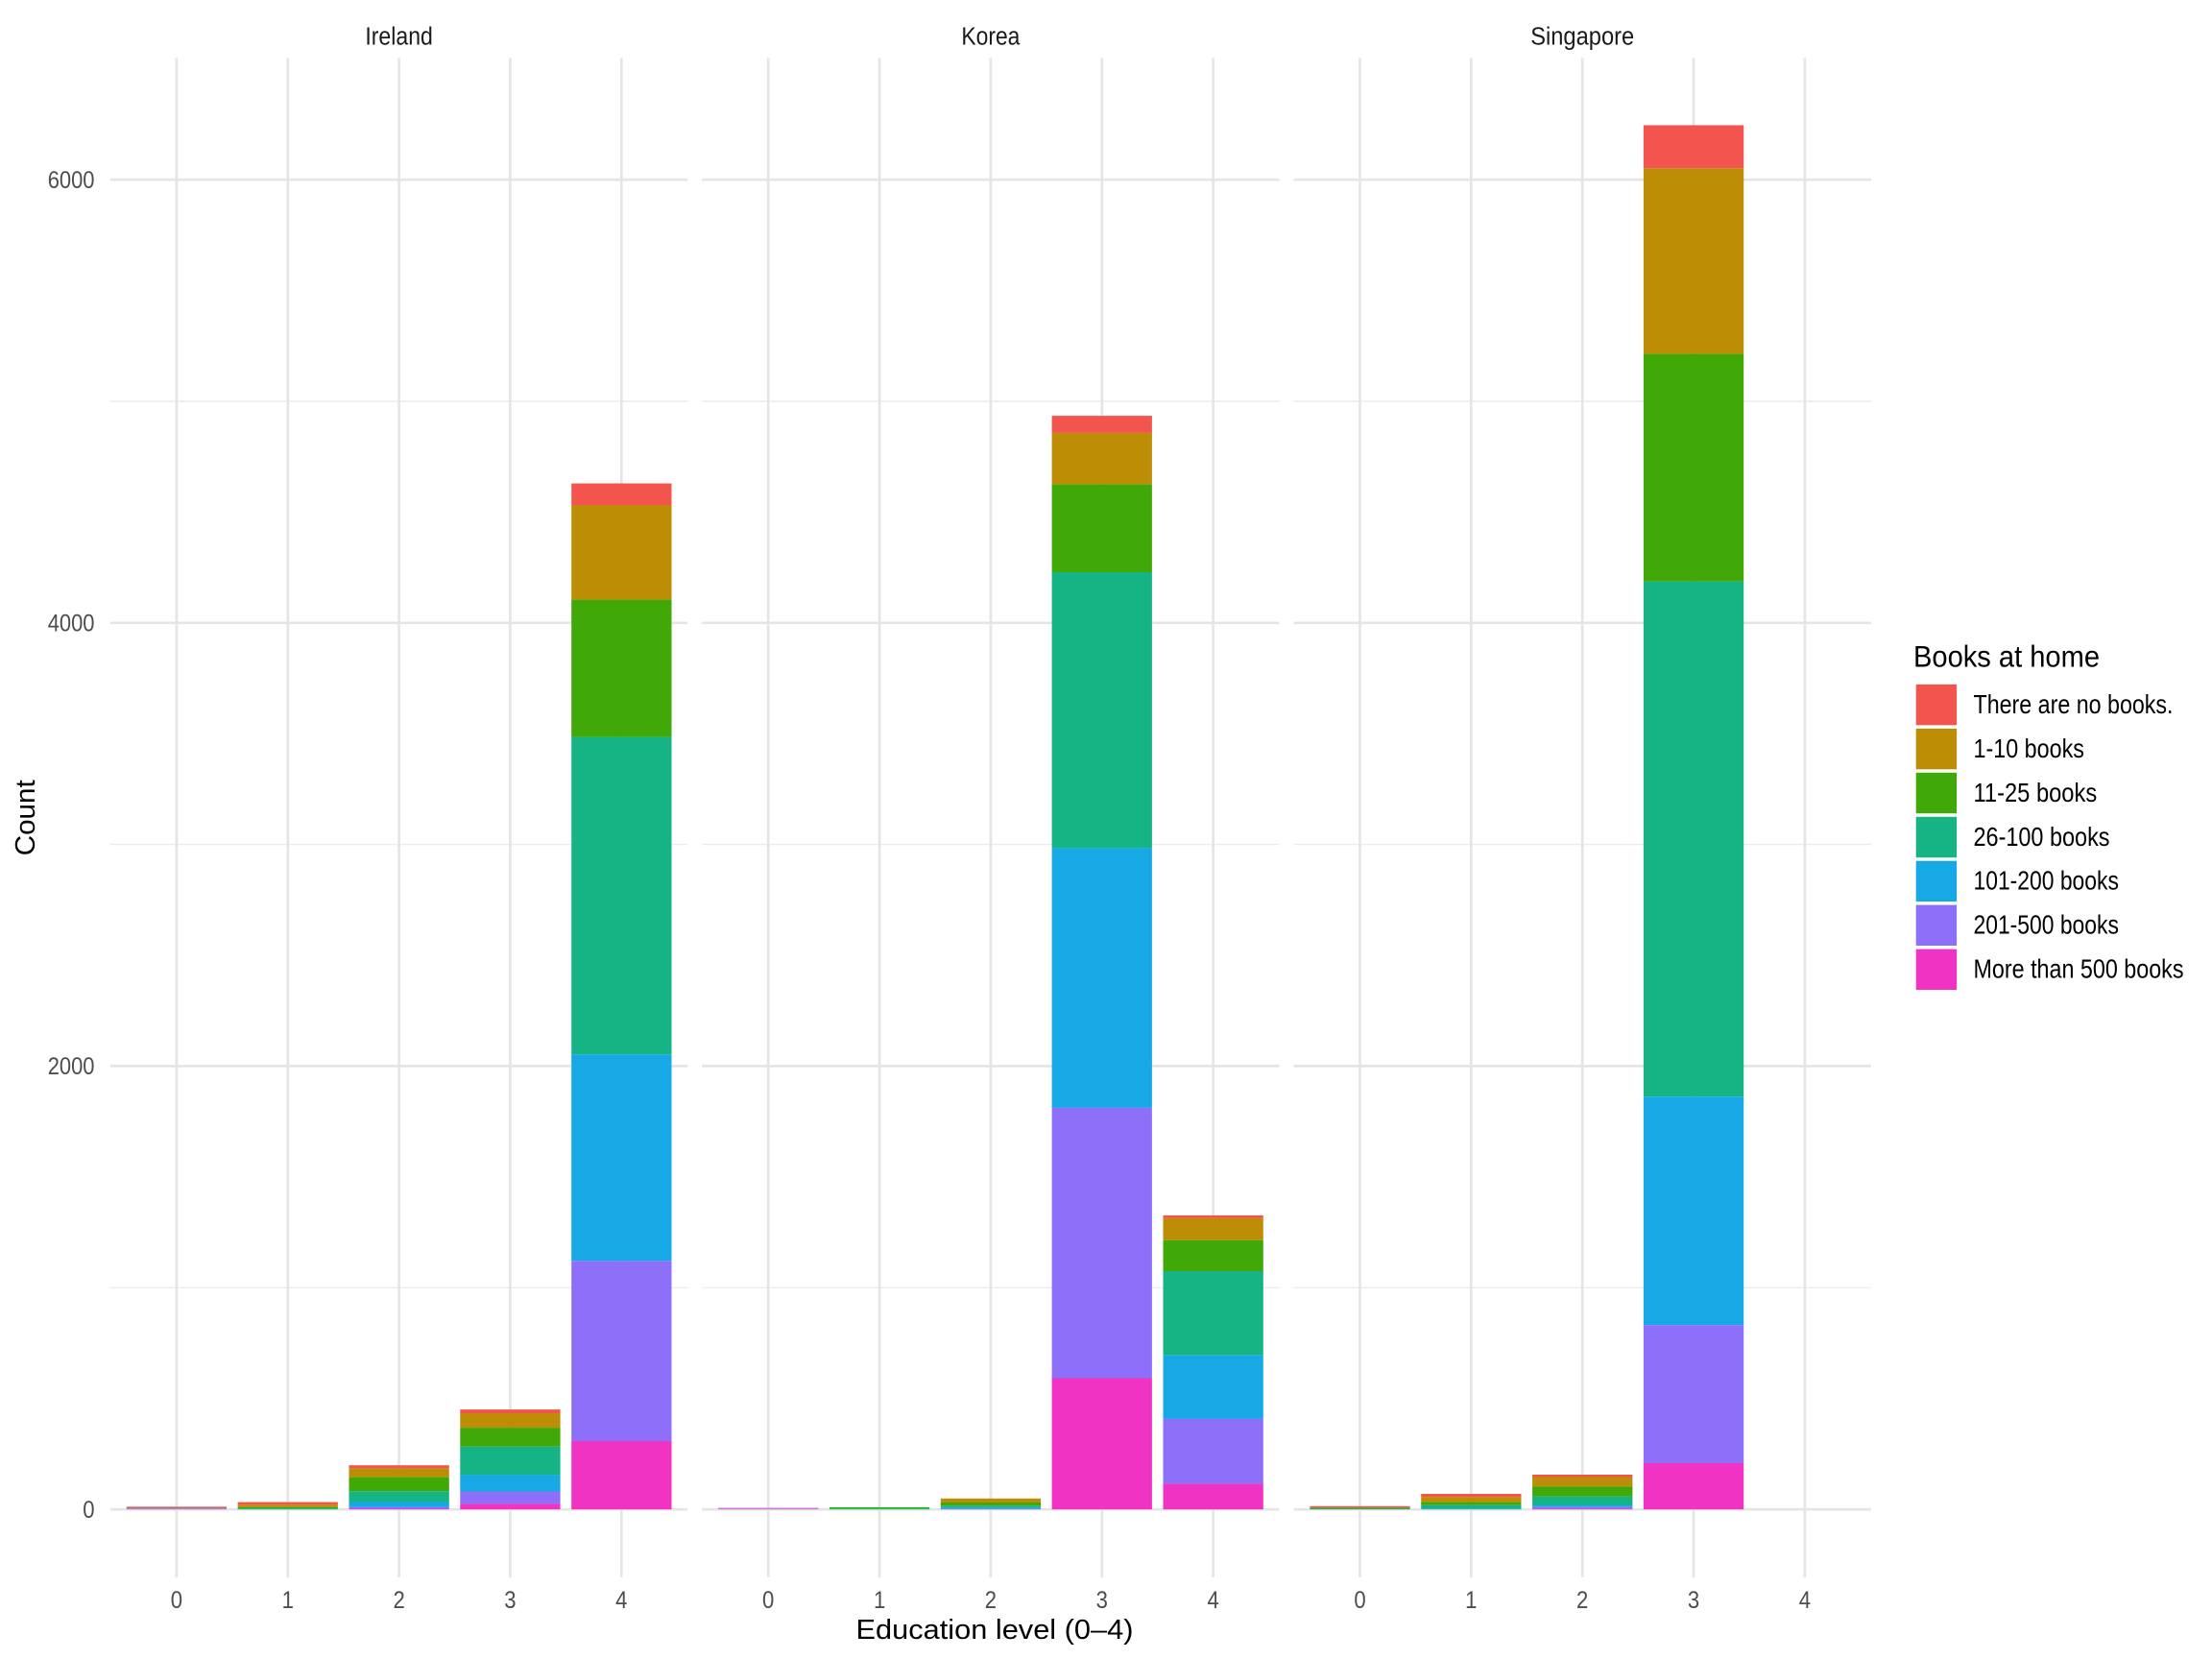  Describe the element at coordinates (71, 624) in the screenshot. I see `svg-text: 4000` at that location.